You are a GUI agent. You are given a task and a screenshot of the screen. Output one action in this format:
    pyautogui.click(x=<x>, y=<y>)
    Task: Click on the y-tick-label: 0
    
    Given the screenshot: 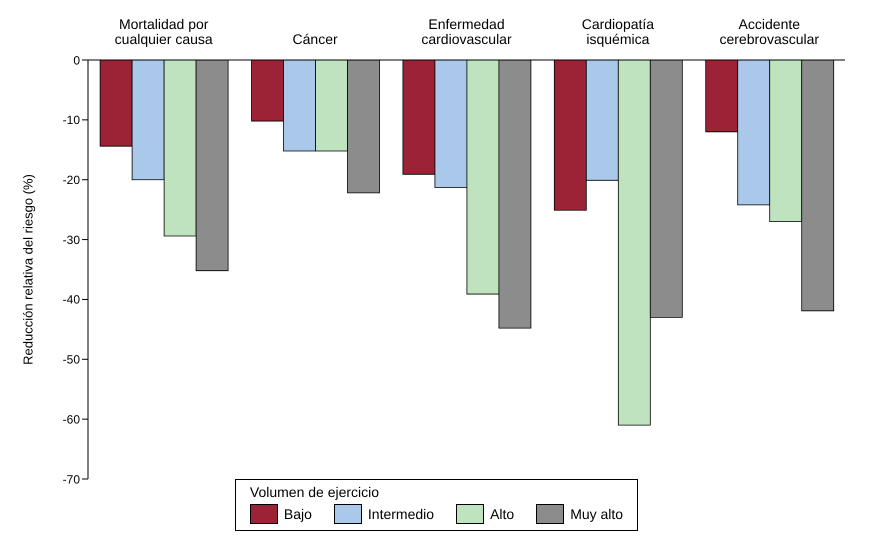 What is the action you would take?
    pyautogui.click(x=76, y=60)
    